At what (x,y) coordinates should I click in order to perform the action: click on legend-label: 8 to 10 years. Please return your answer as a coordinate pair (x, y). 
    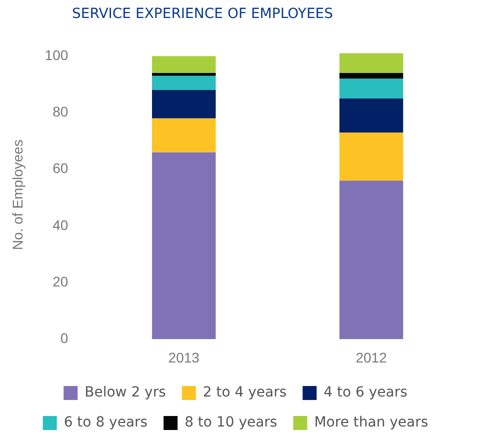
    Looking at the image, I should click on (231, 422).